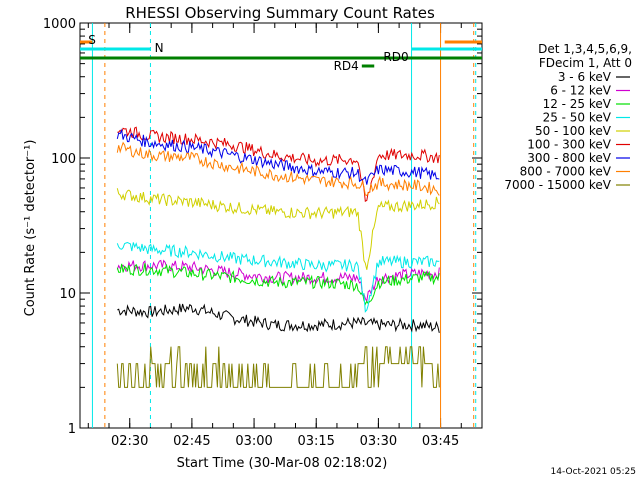 The width and height of the screenshot is (640, 480). Describe the element at coordinates (30, 228) in the screenshot. I see `y-axis-label: Count Rate (s⁻¹ detector⁻¹)` at that location.